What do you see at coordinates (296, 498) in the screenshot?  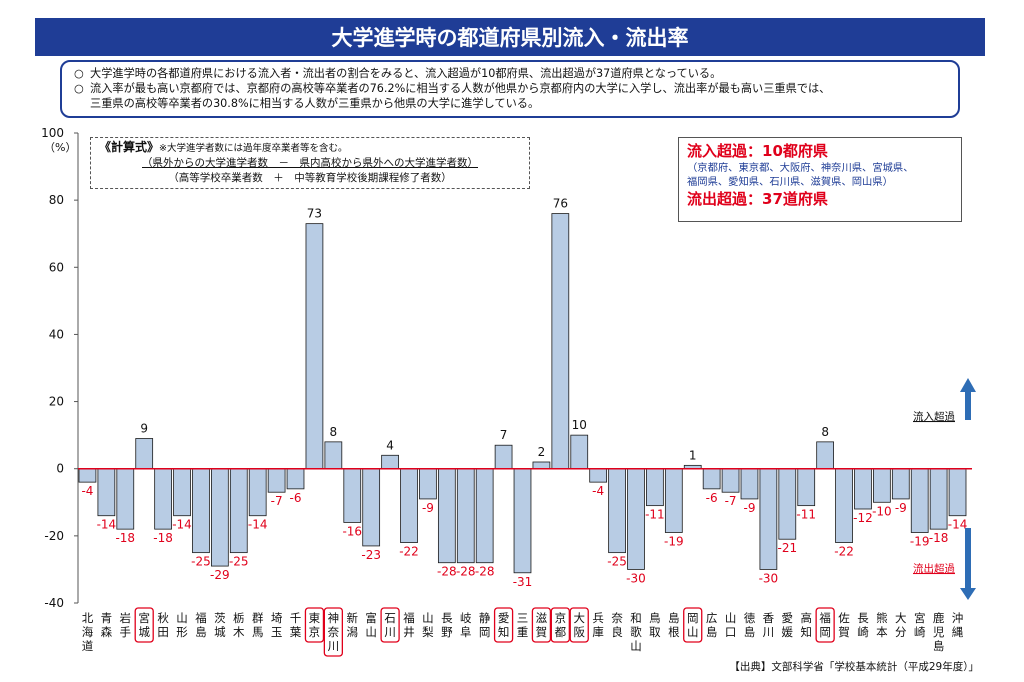 I see `data-label: -6` at bounding box center [296, 498].